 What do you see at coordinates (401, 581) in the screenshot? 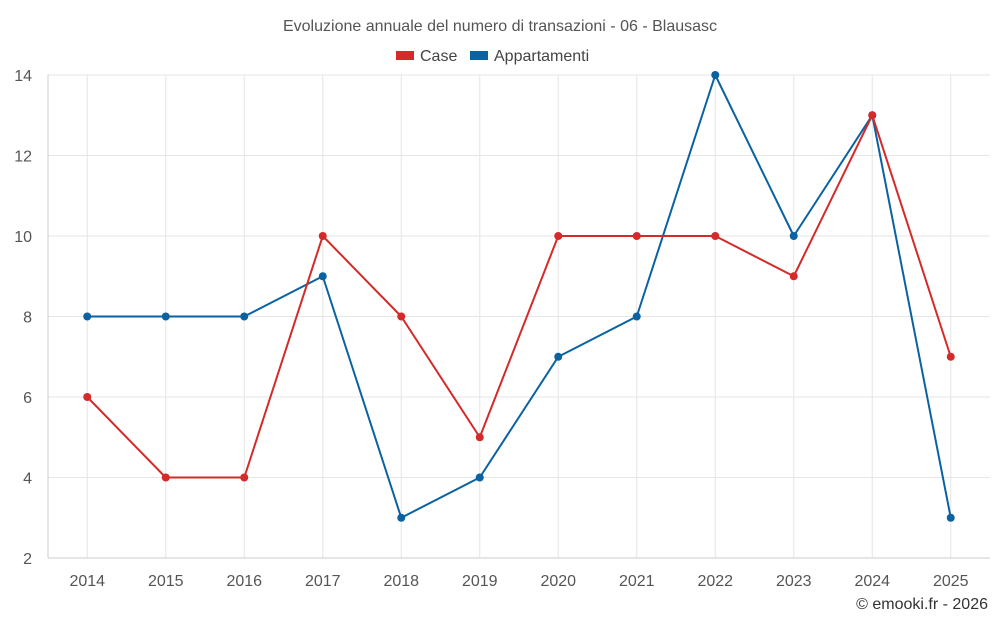
I see `x-tick-label: 2018` at bounding box center [401, 581].